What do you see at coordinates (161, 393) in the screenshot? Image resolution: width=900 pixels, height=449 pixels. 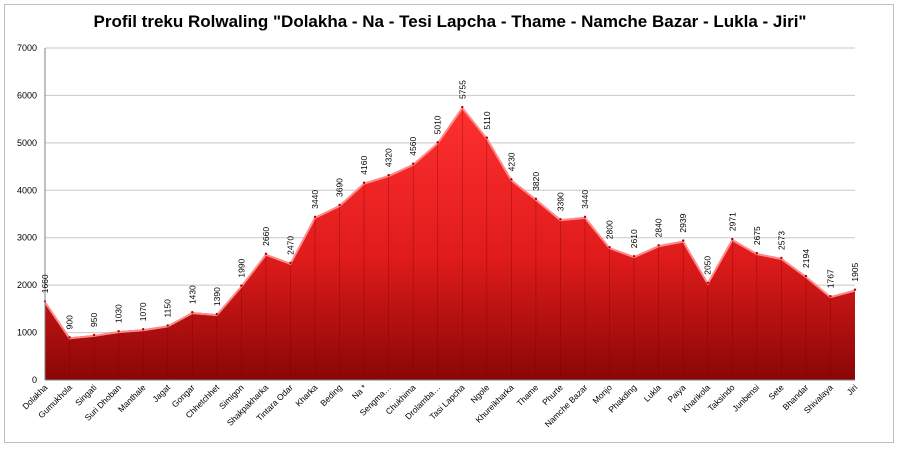 I see `x-category-label-5: Jagat` at bounding box center [161, 393].